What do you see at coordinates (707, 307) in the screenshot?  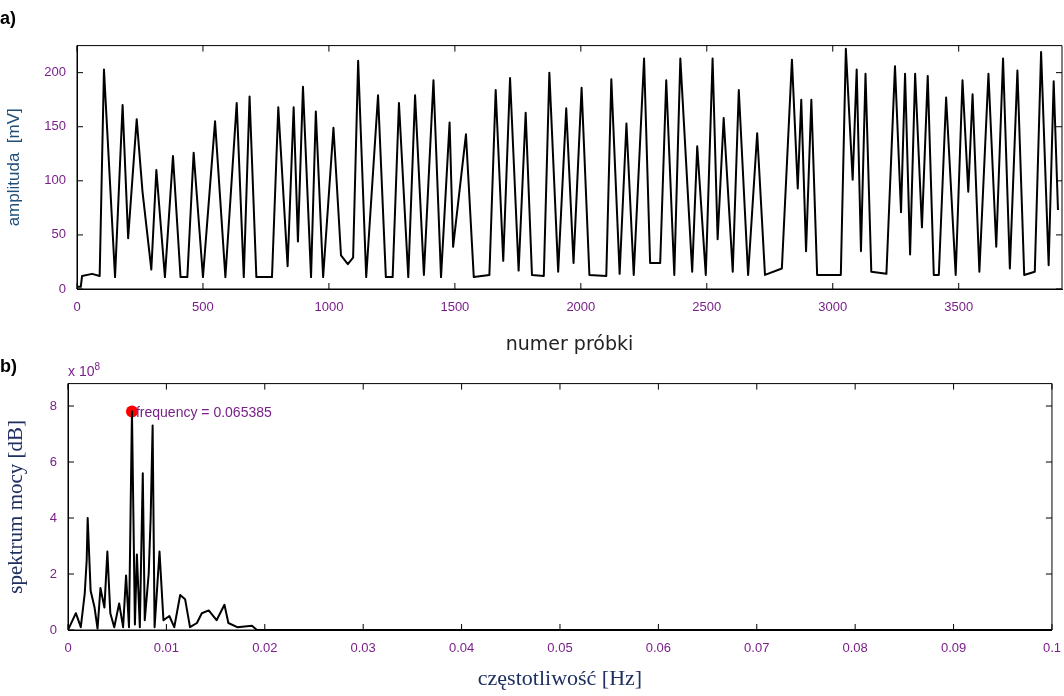 I see `x-tick-label: 2500` at bounding box center [707, 307].